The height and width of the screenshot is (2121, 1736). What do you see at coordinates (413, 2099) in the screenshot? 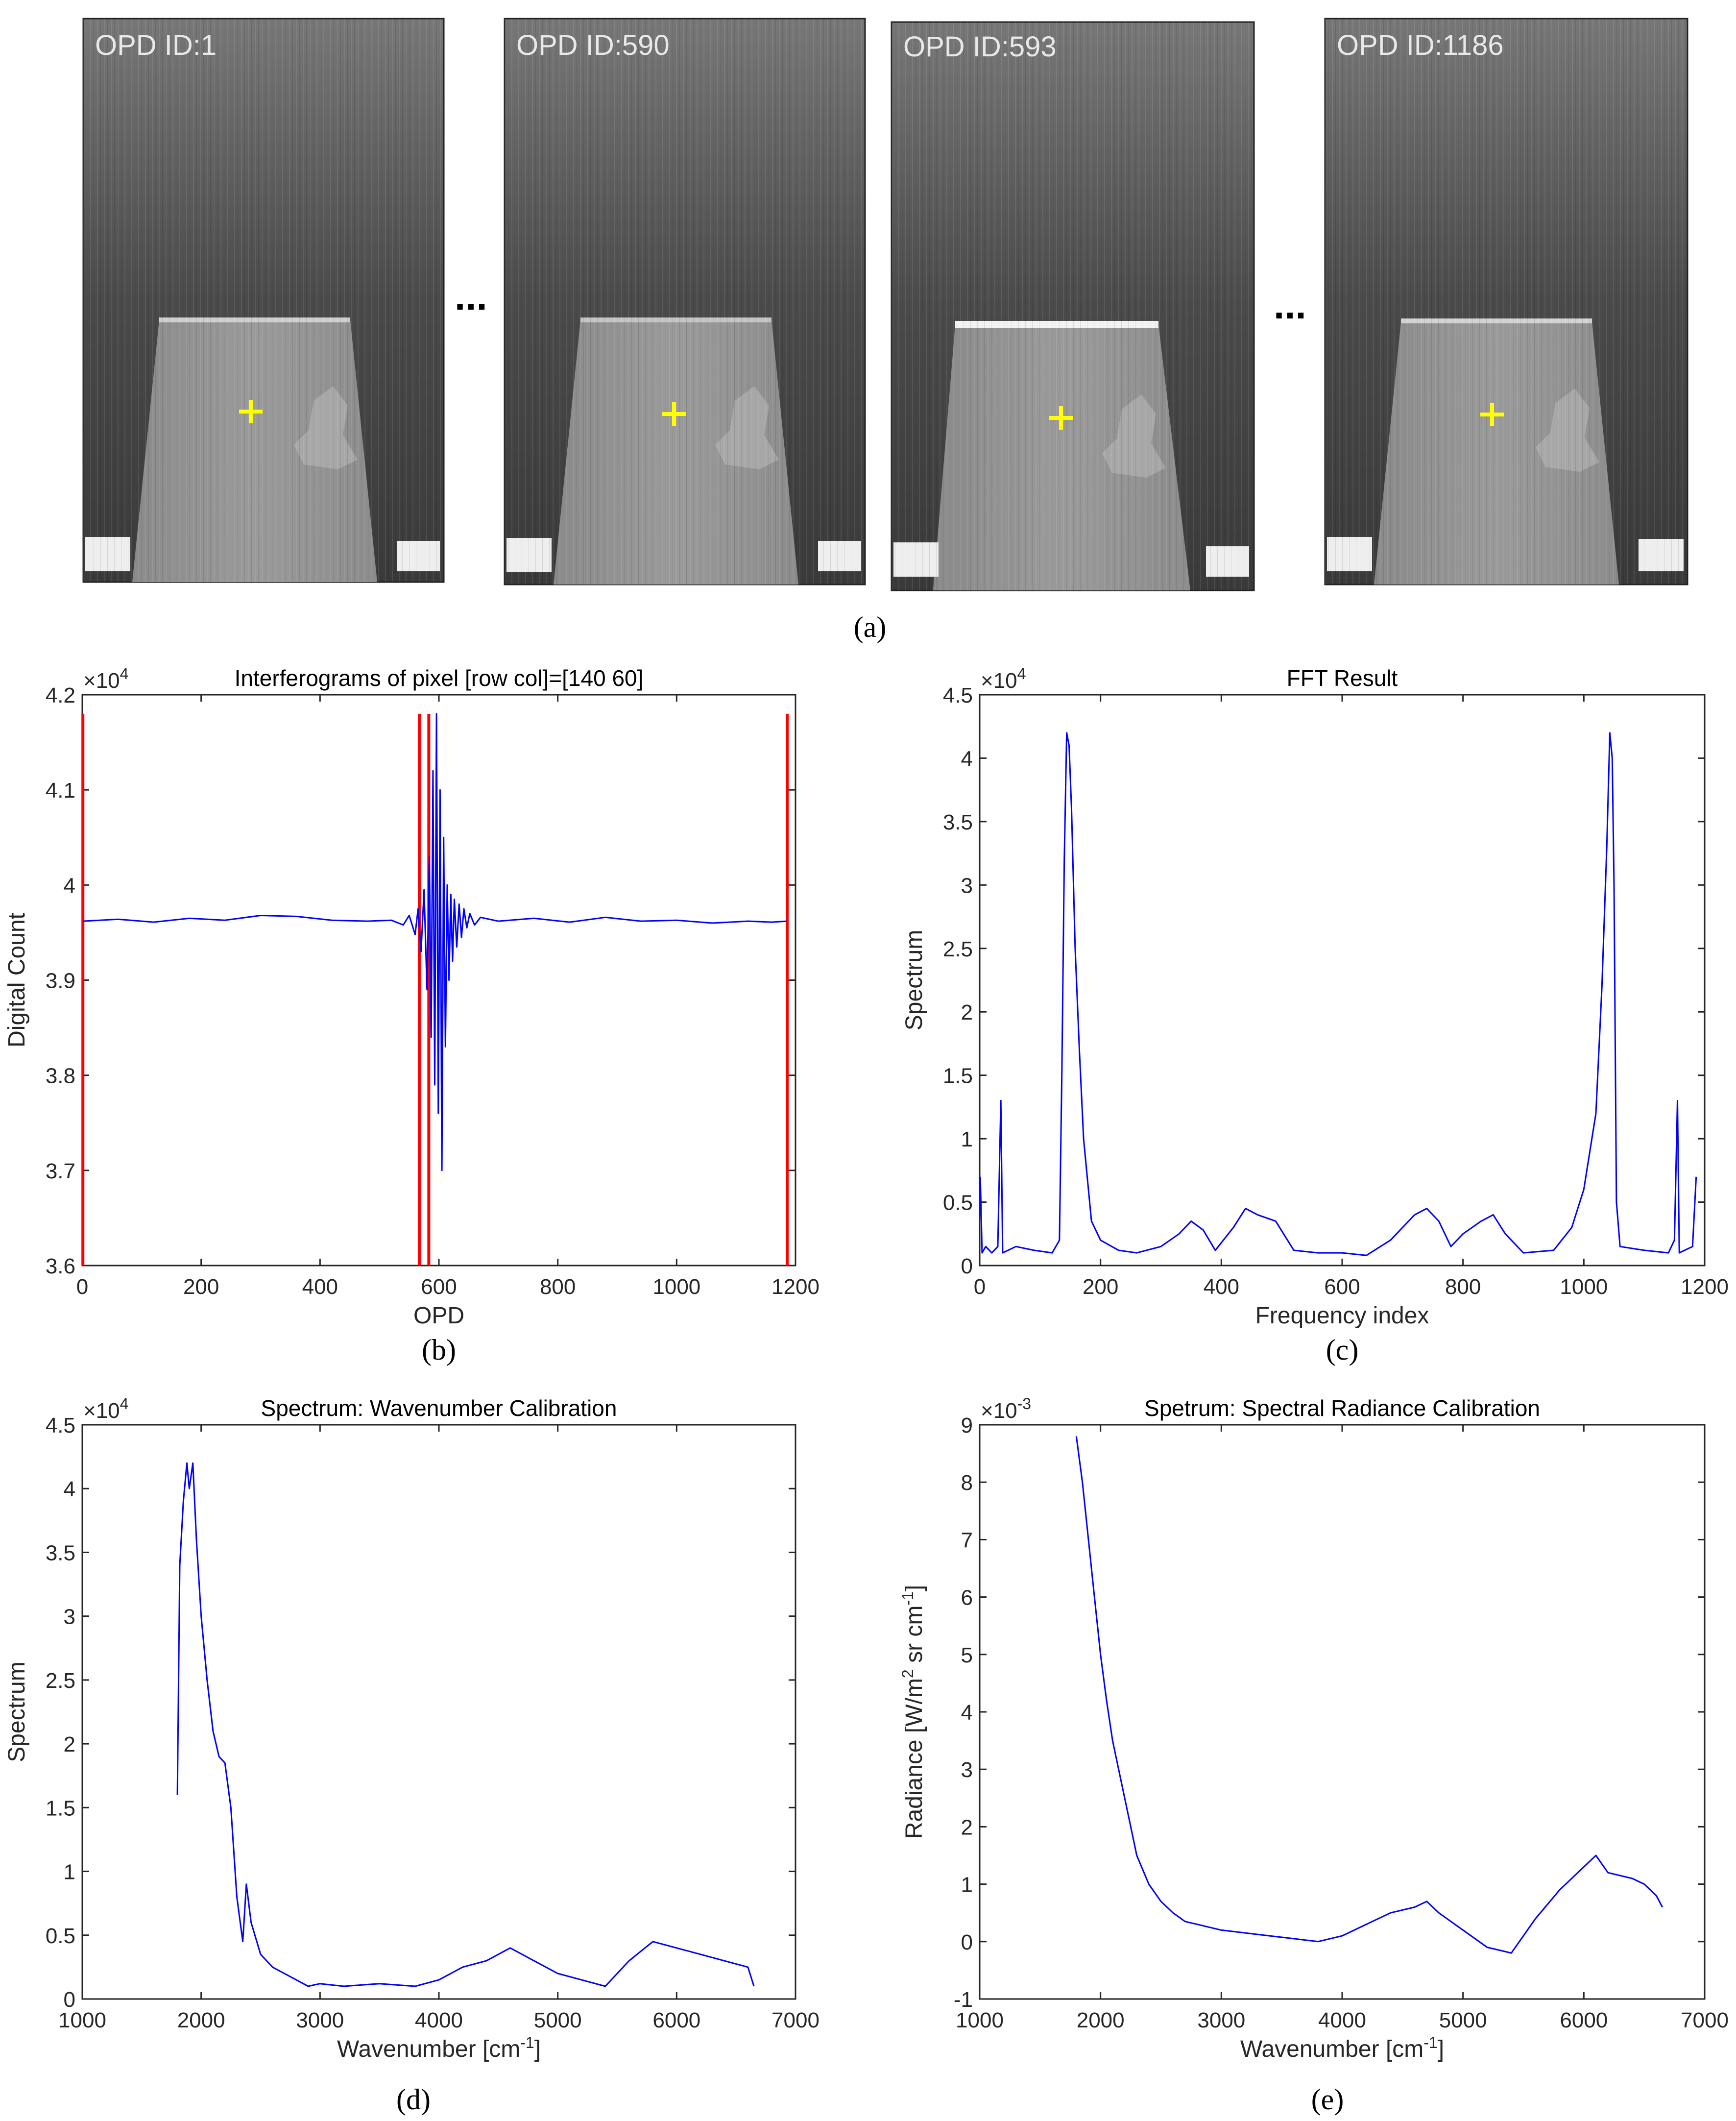
I see `panel-caption: (d)` at bounding box center [413, 2099].